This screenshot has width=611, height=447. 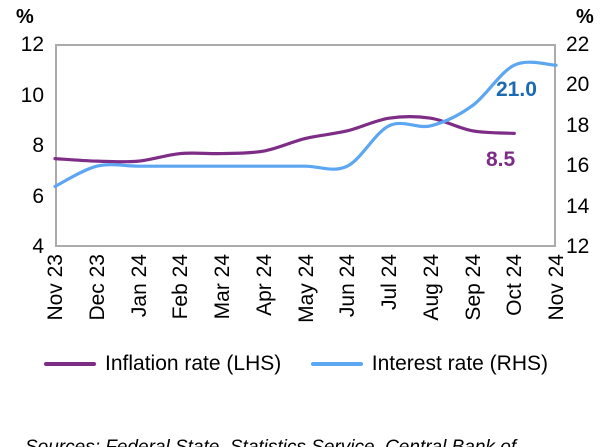 I want to click on left-y-tick-label: 8, so click(x=38, y=145).